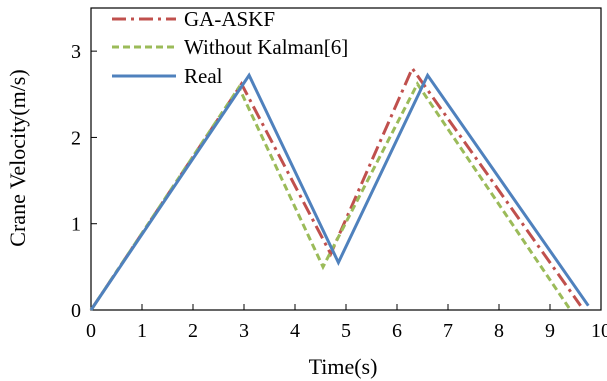 This screenshot has width=607, height=381. I want to click on legend: GA-ASKF Without Kalman[6] Real, so click(230, 47).